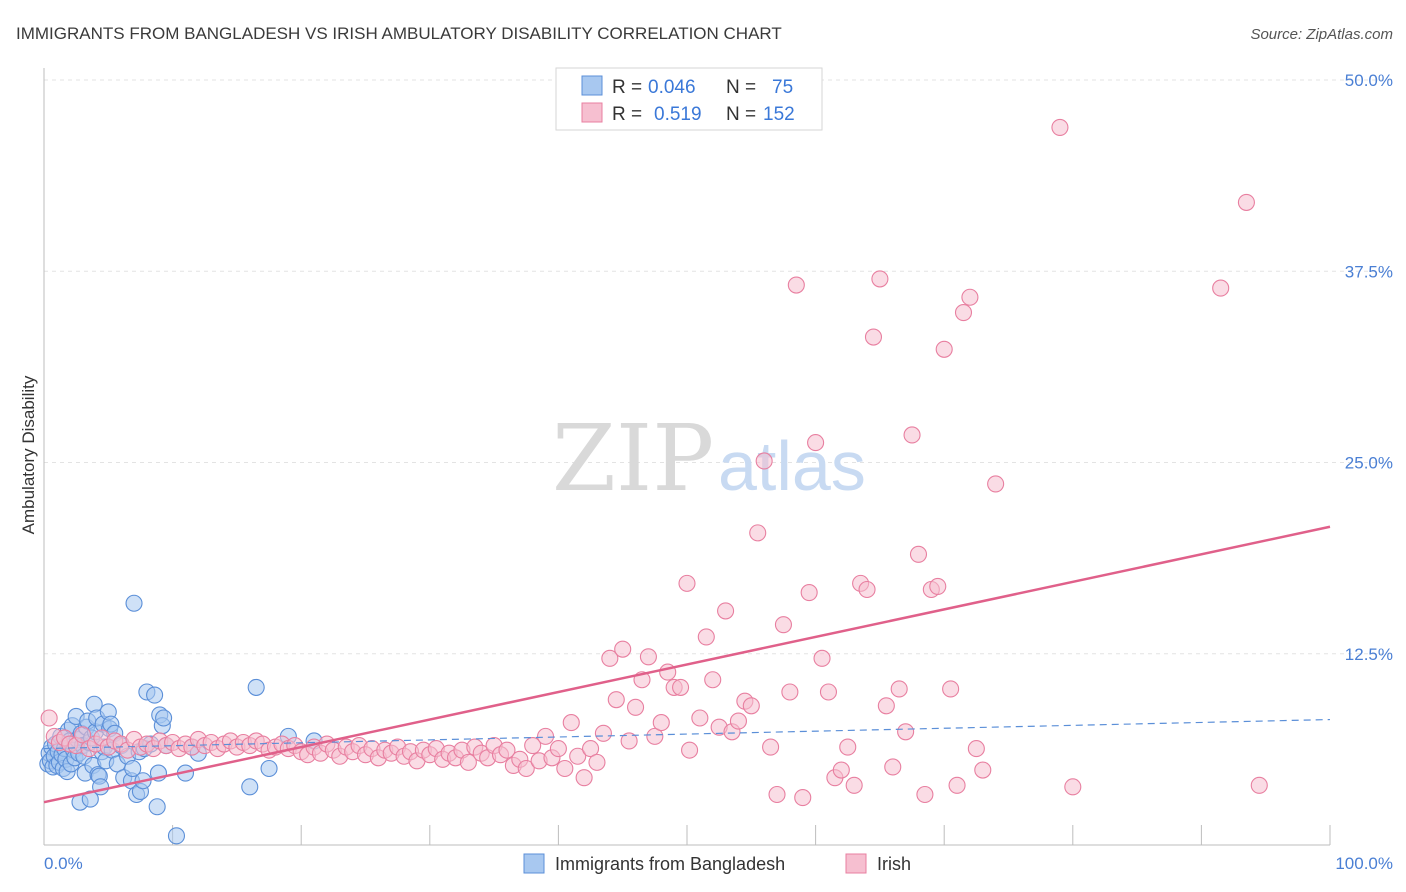  I want to click on y-axis-label: Ambulatory Disability, so click(28, 454).